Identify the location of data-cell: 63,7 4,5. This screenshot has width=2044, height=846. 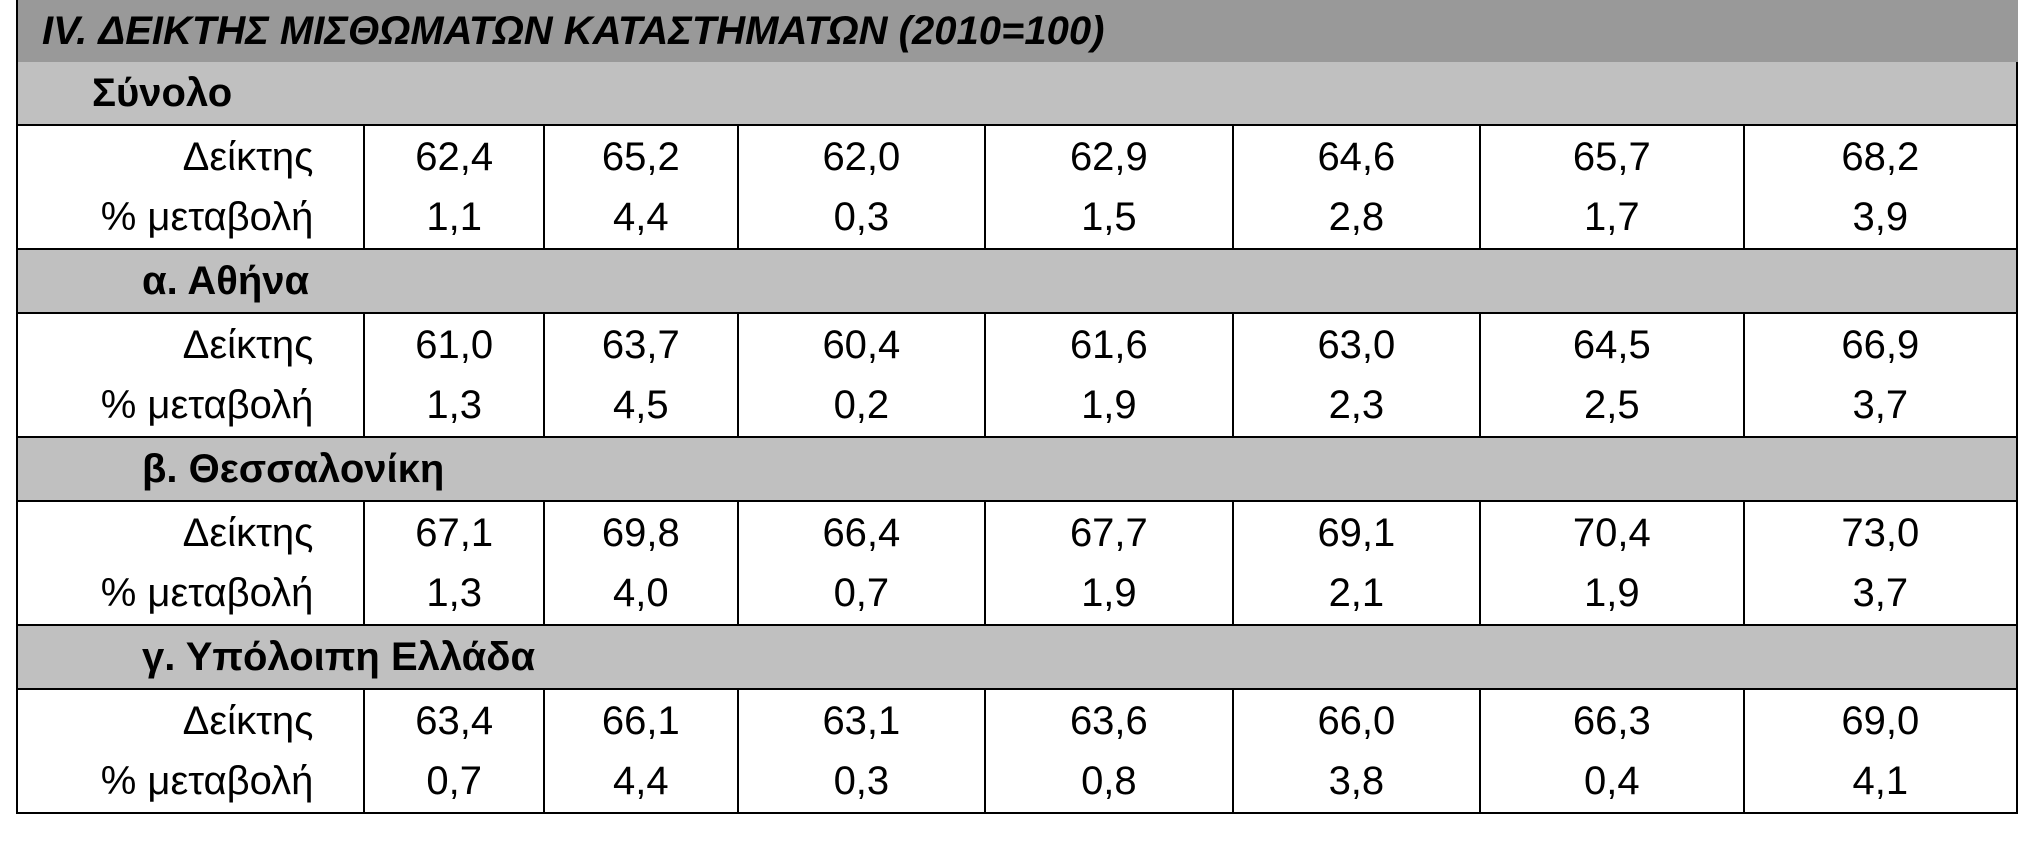
(640, 375).